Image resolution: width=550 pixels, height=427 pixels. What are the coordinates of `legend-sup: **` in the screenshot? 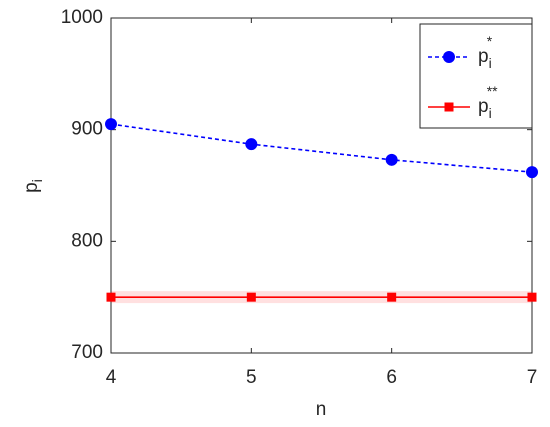 It's located at (492, 91).